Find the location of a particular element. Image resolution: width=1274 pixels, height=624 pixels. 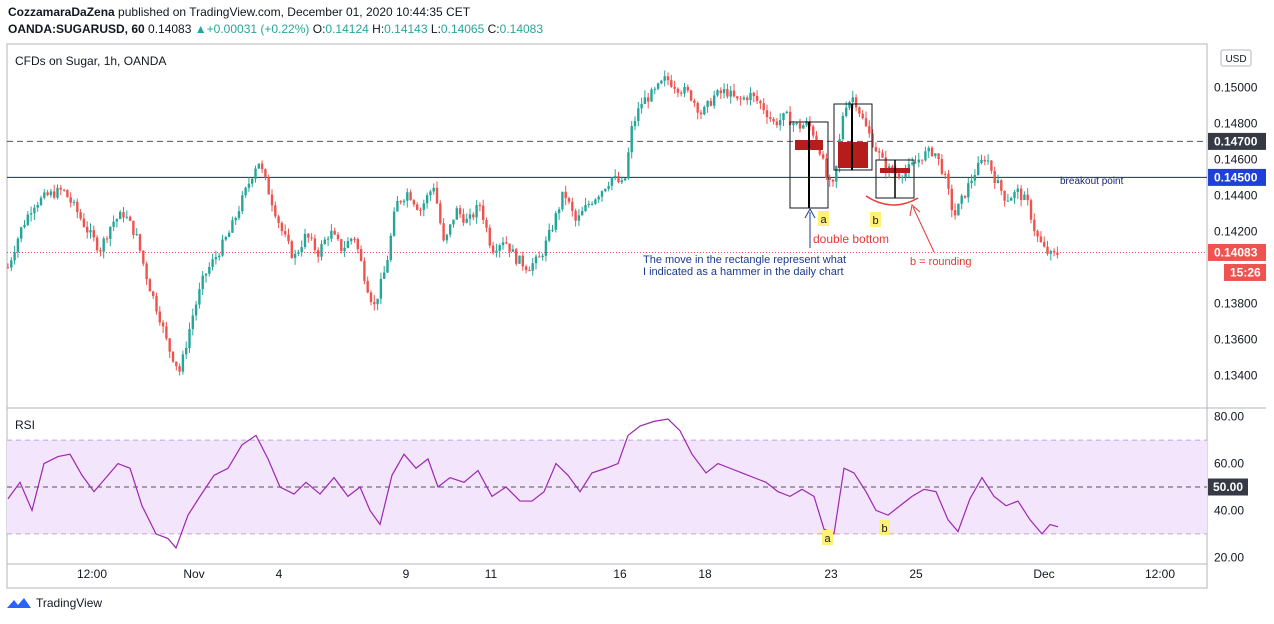

price-tick-0: 0.15000 is located at coordinates (1236, 87).